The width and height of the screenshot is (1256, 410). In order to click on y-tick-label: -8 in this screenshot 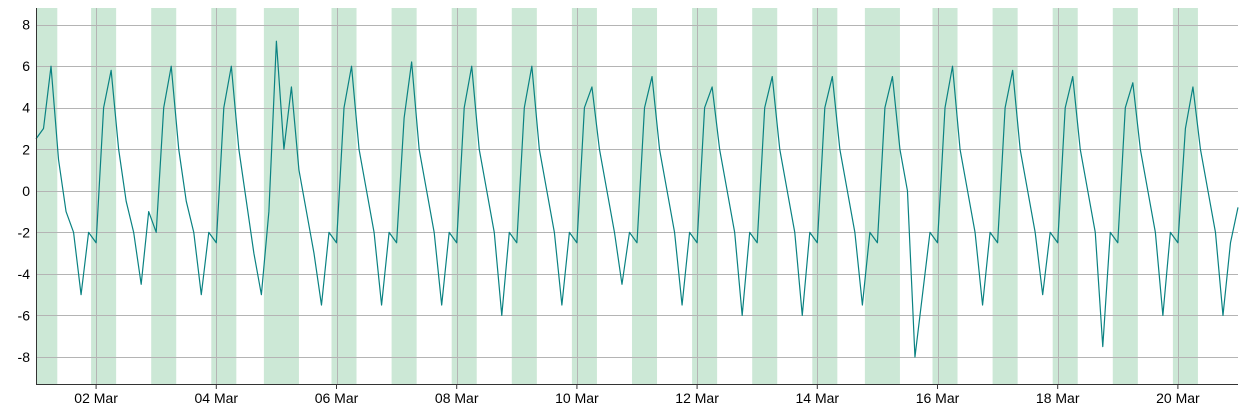, I will do `click(24, 357)`.